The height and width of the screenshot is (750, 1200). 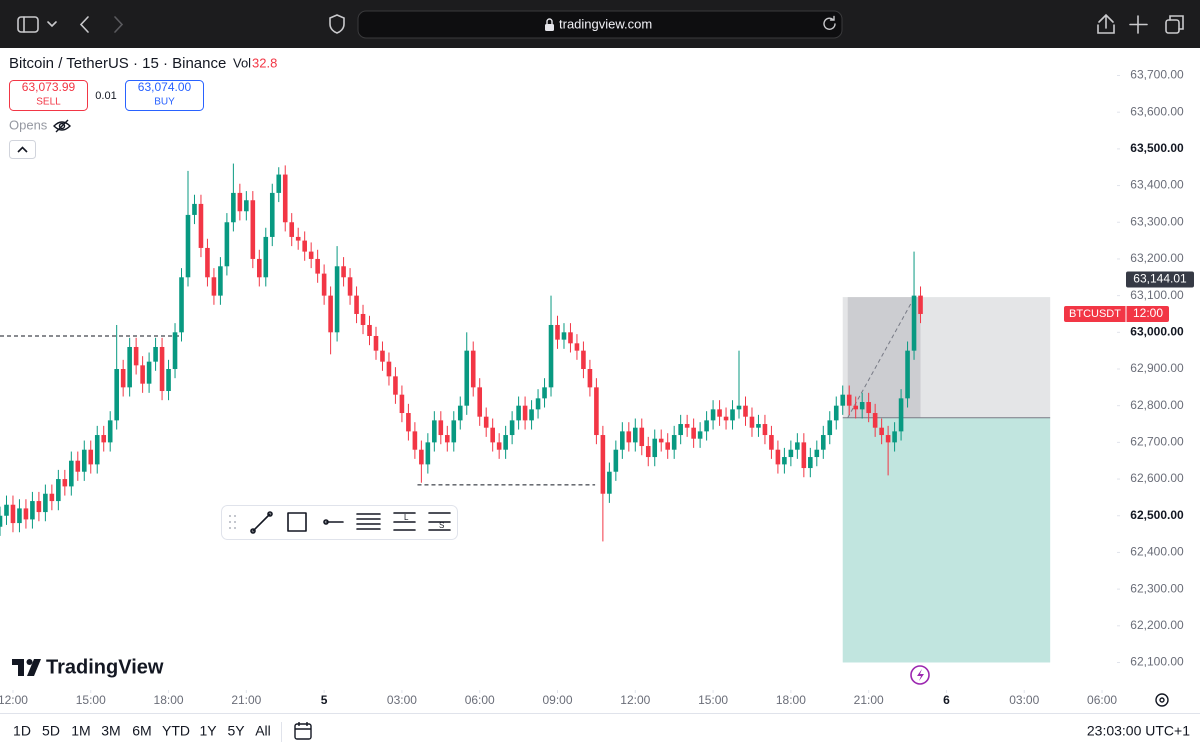 I want to click on new-tab-button, so click(x=1138, y=24).